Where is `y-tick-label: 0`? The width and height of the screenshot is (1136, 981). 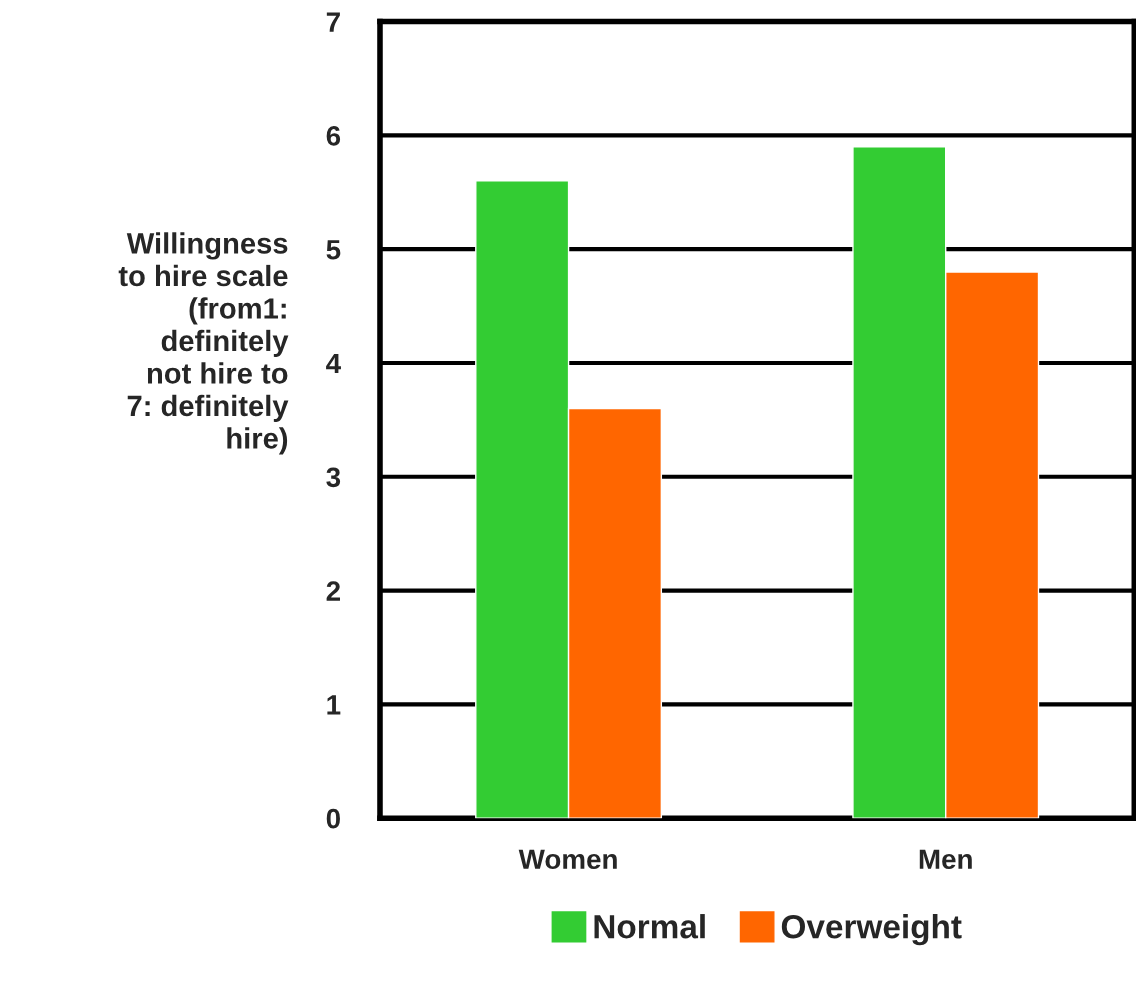
y-tick-label: 0 is located at coordinates (333, 818).